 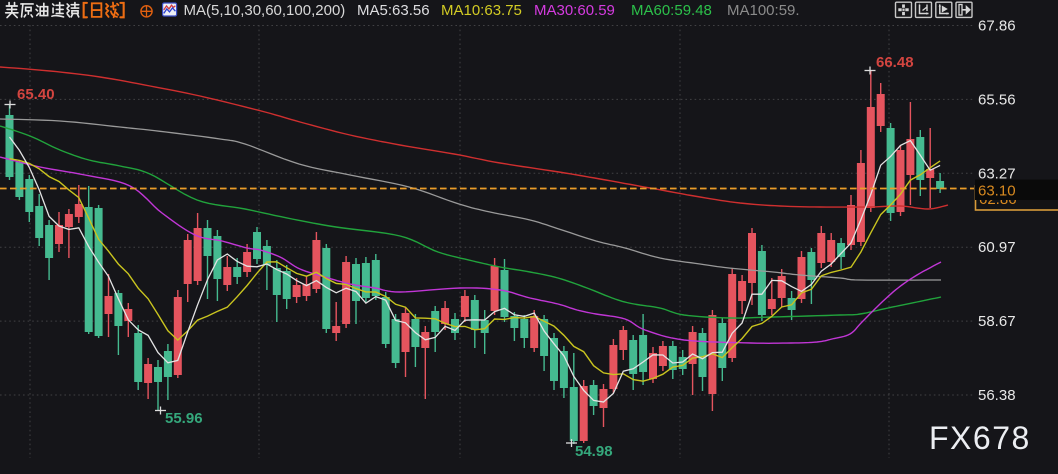 I want to click on svg-text: MA60:59.48, so click(x=671, y=10).